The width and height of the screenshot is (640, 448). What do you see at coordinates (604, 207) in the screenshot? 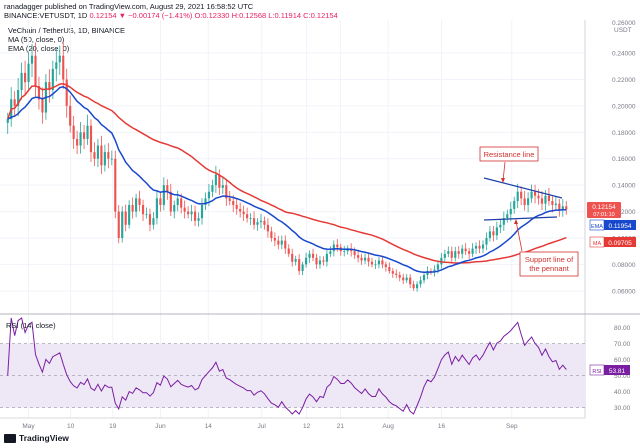
I see `price-badge-value: 0.12154` at bounding box center [604, 207].